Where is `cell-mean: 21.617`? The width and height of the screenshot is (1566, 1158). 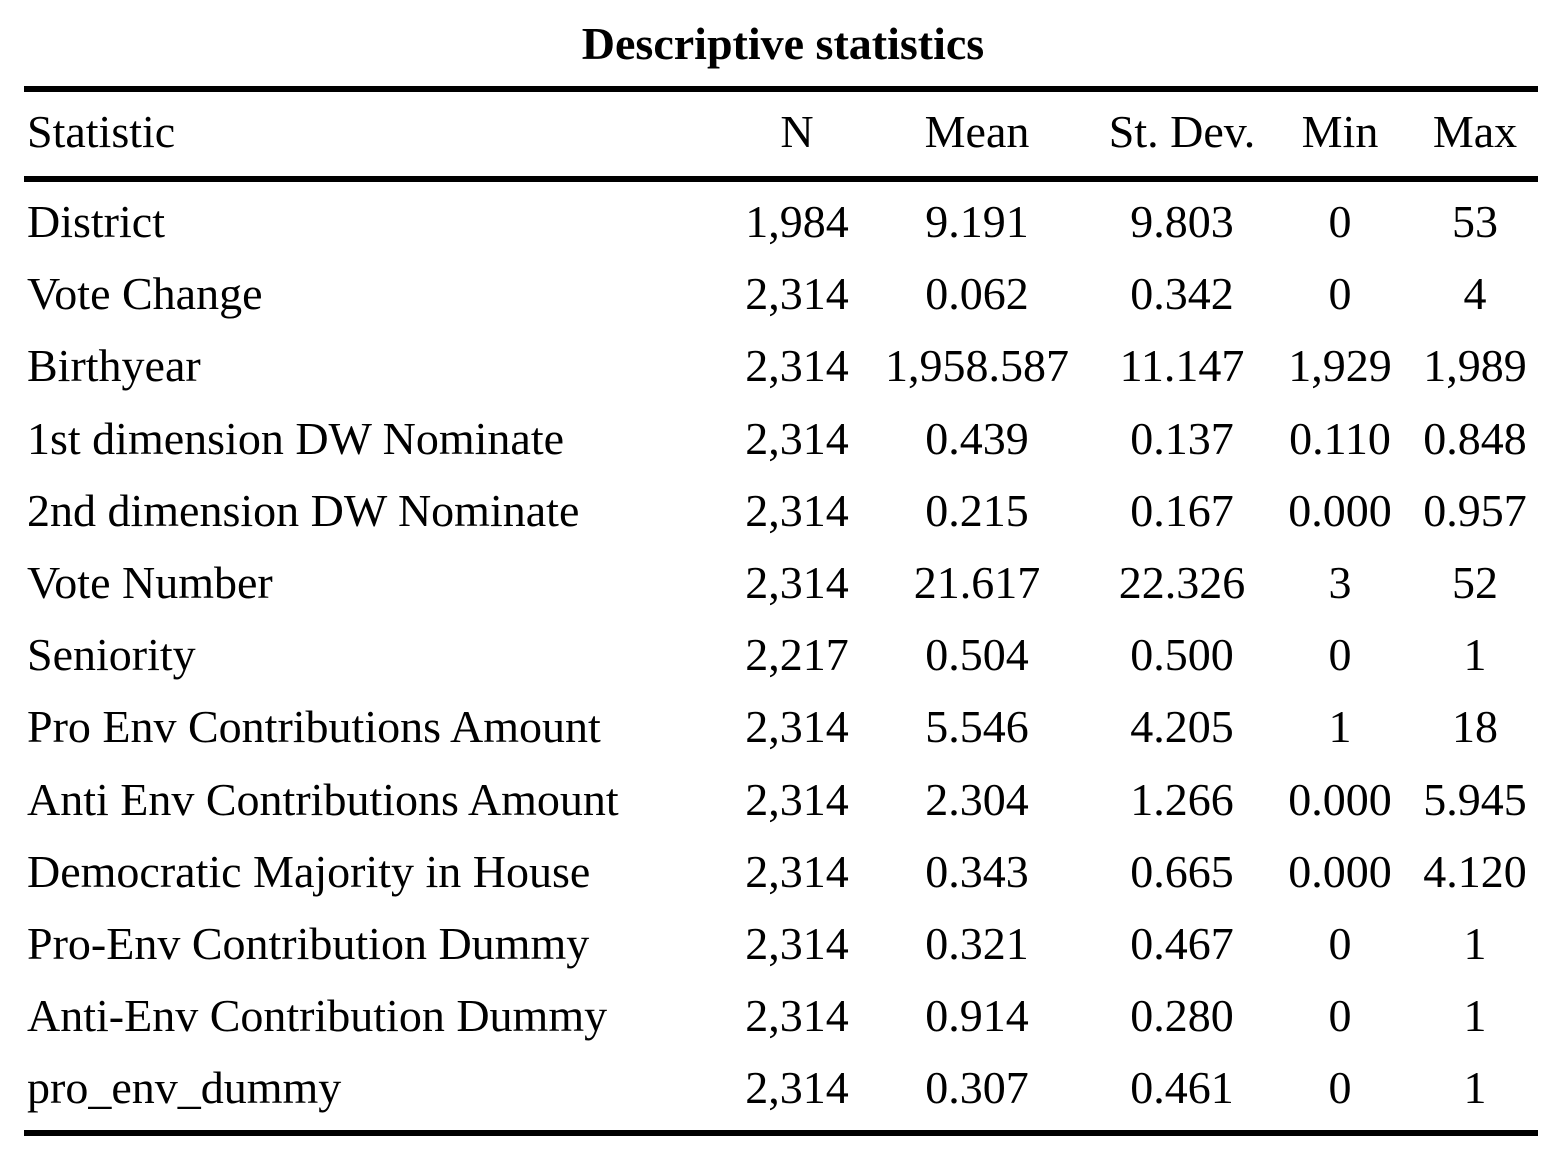
cell-mean: 21.617 is located at coordinates (977, 582).